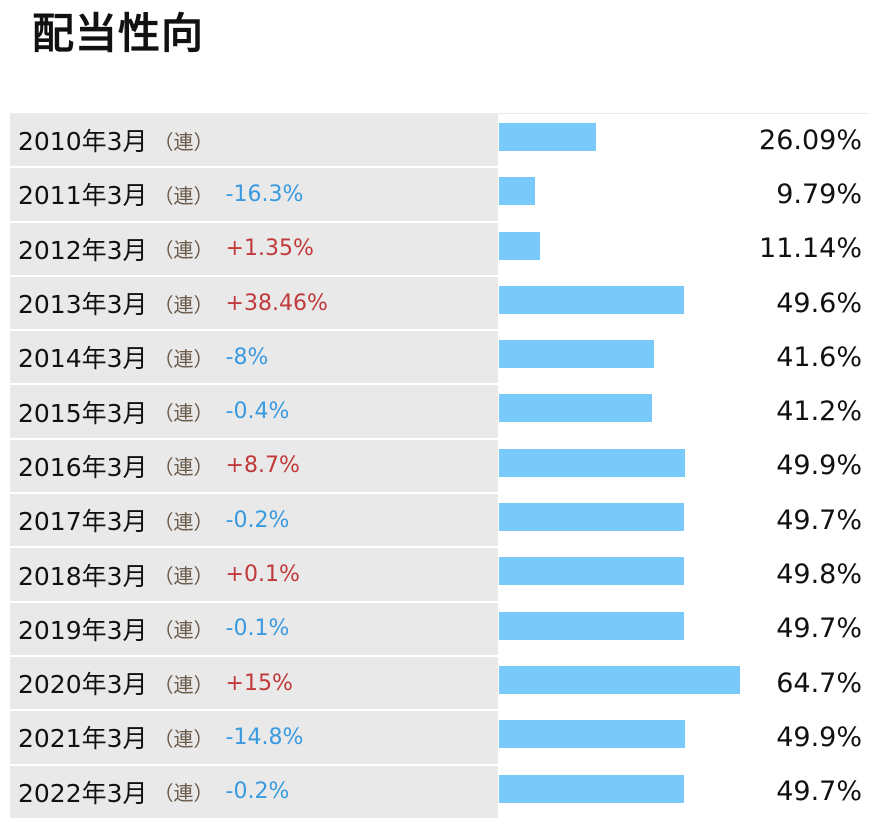  Describe the element at coordinates (83, 576) in the screenshot. I see `period-label: 2018年3月` at that location.